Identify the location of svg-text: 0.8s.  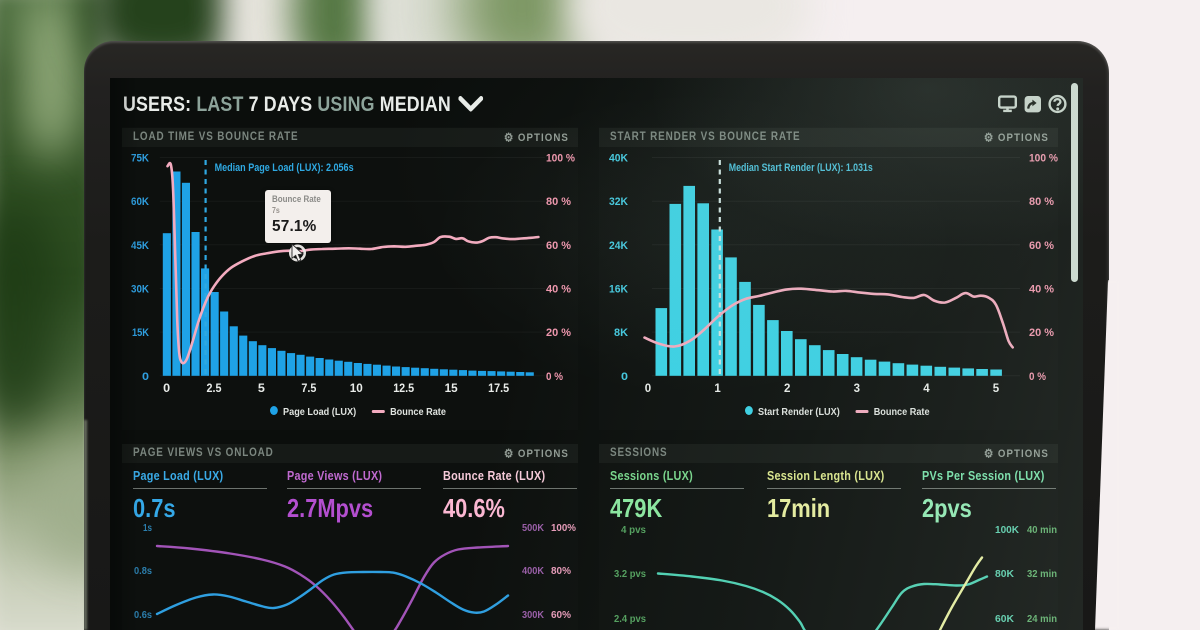
(143, 571).